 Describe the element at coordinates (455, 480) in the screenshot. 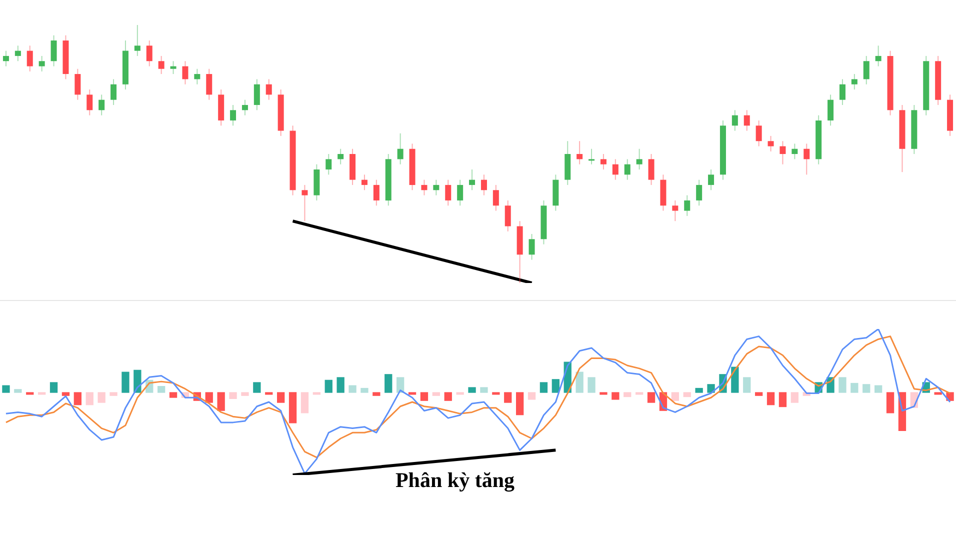

I see `annotation: Phân kỳ tăng` at that location.